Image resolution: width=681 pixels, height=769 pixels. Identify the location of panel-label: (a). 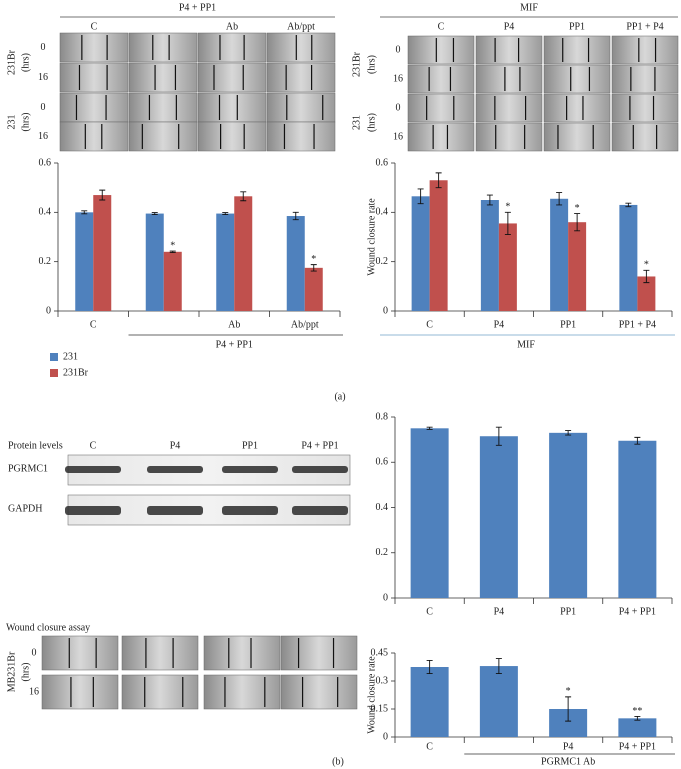
(339, 396).